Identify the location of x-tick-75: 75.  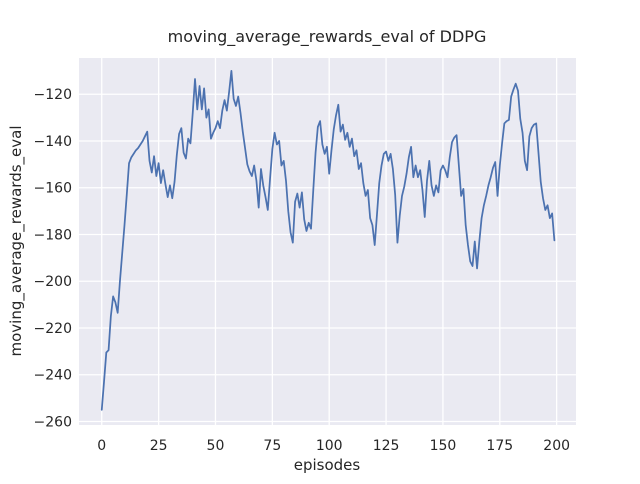
(272, 446).